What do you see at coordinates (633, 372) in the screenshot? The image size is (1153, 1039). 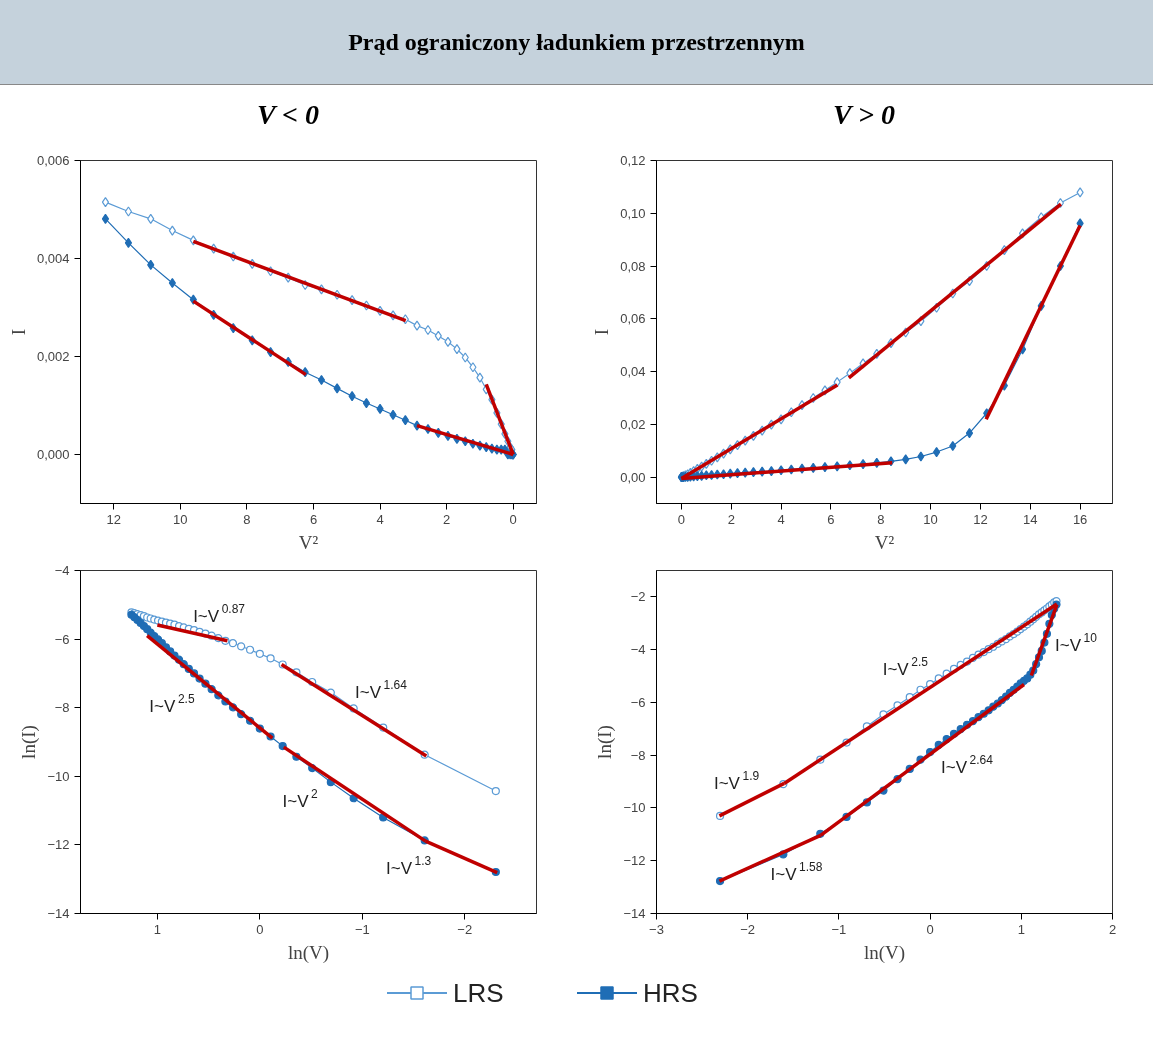 I see `y-tick-label: 0,04` at bounding box center [633, 372].